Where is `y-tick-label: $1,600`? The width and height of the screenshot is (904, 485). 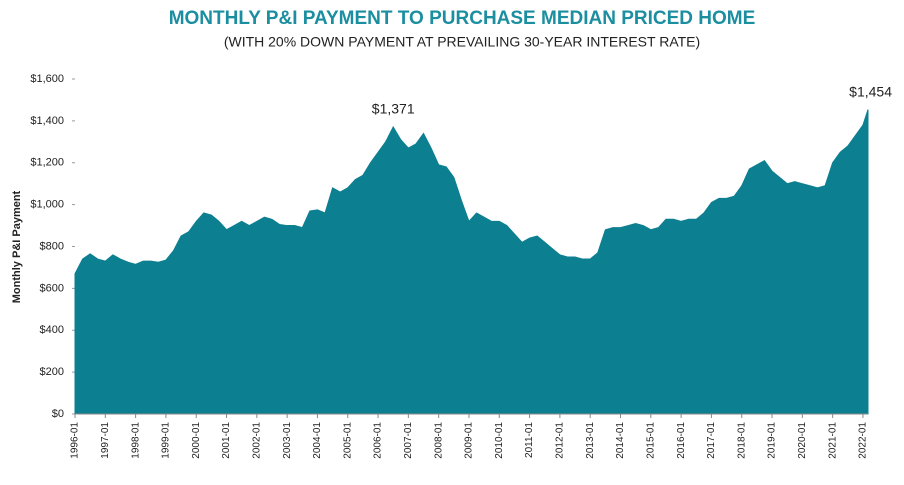 y-tick-label: $1,600 is located at coordinates (47, 79).